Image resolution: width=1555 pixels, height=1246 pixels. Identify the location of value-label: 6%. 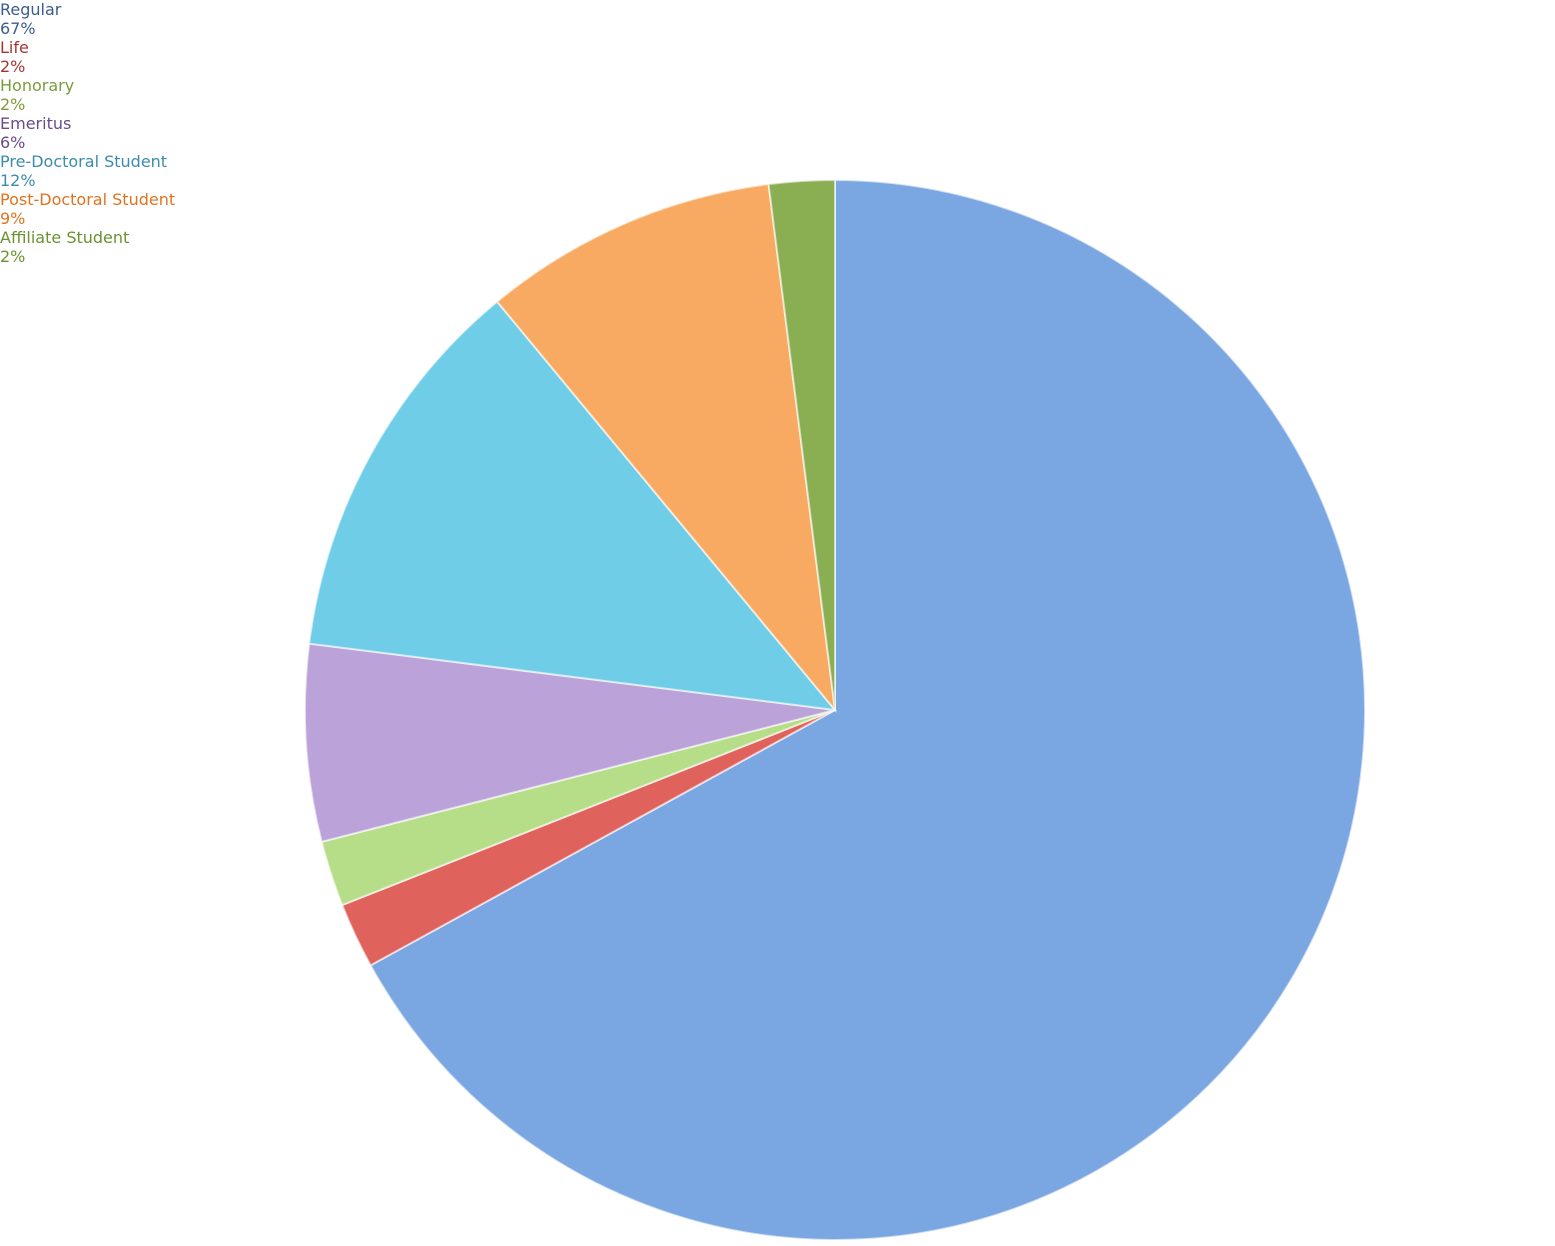
(13, 142).